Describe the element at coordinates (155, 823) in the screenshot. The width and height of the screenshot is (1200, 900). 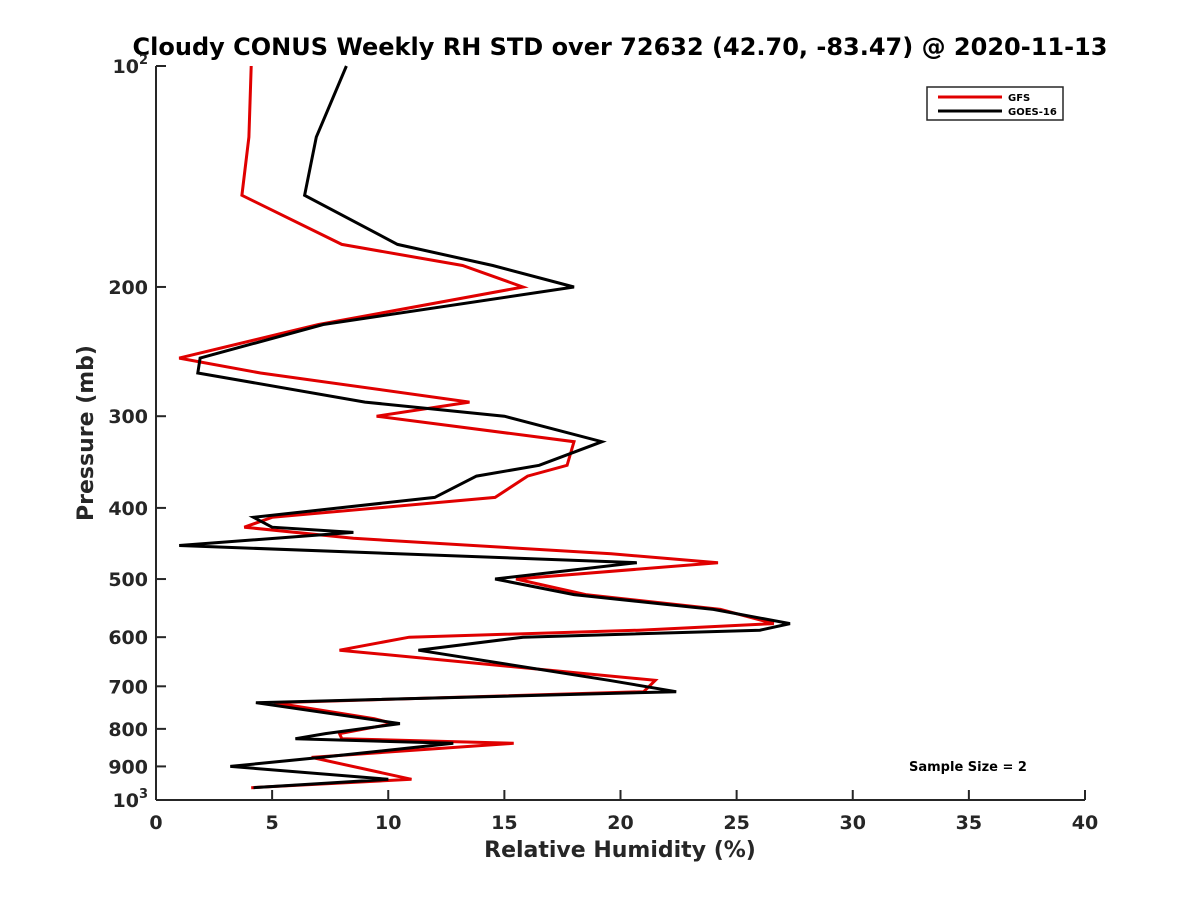
I see `x-tick-label: 0` at that location.